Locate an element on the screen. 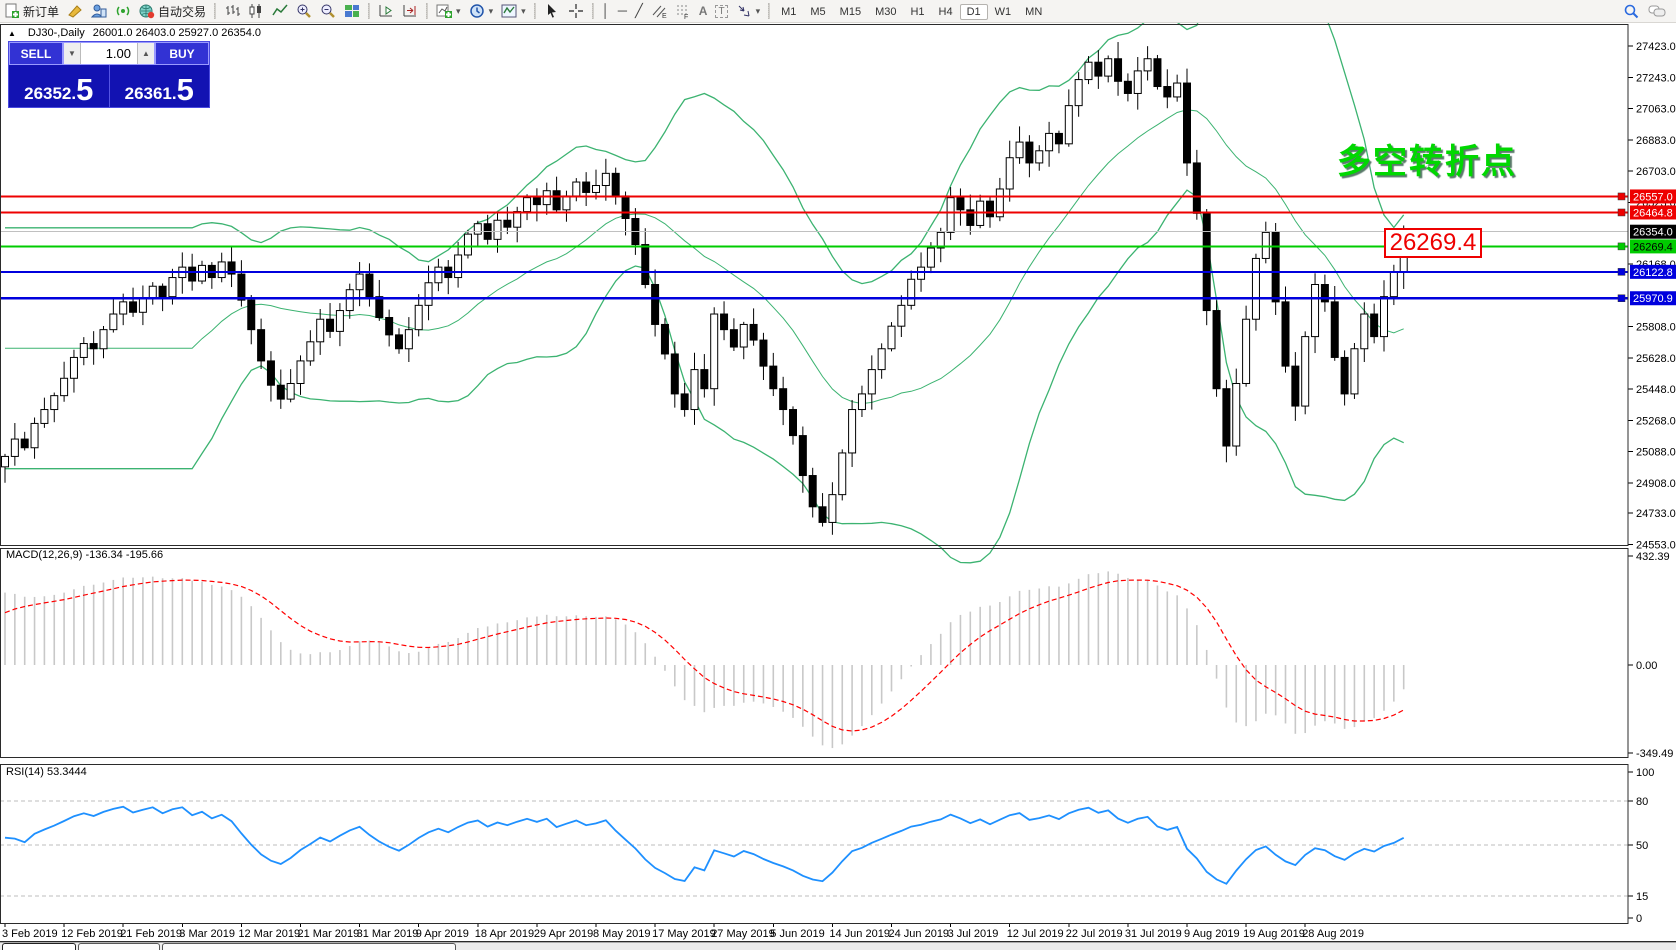 The height and width of the screenshot is (950, 1676). svg-text: 3 Mar 2019 is located at coordinates (207, 934).